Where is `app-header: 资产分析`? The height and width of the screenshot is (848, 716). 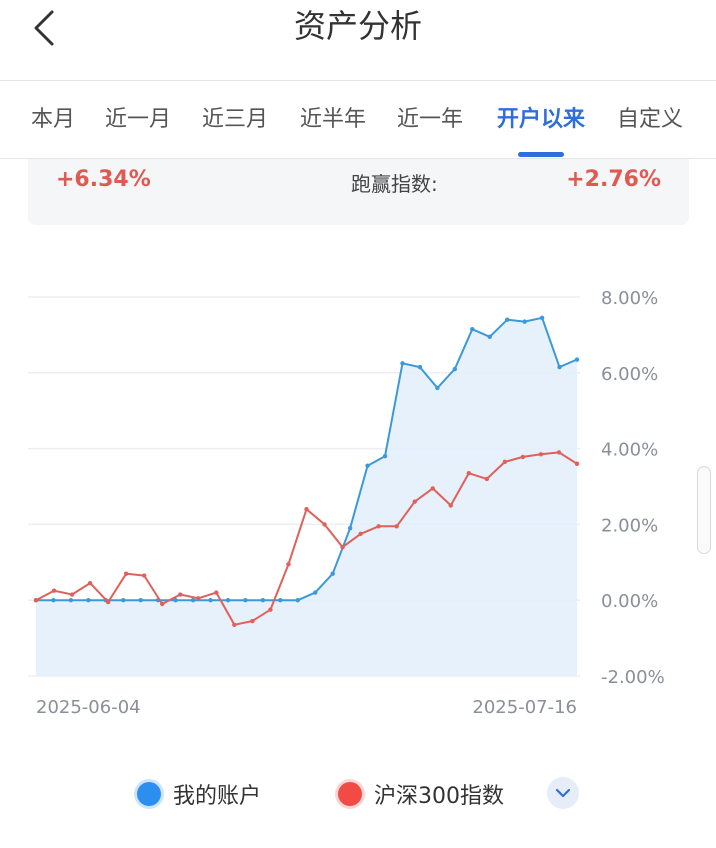
app-header: 资产分析 is located at coordinates (358, 40).